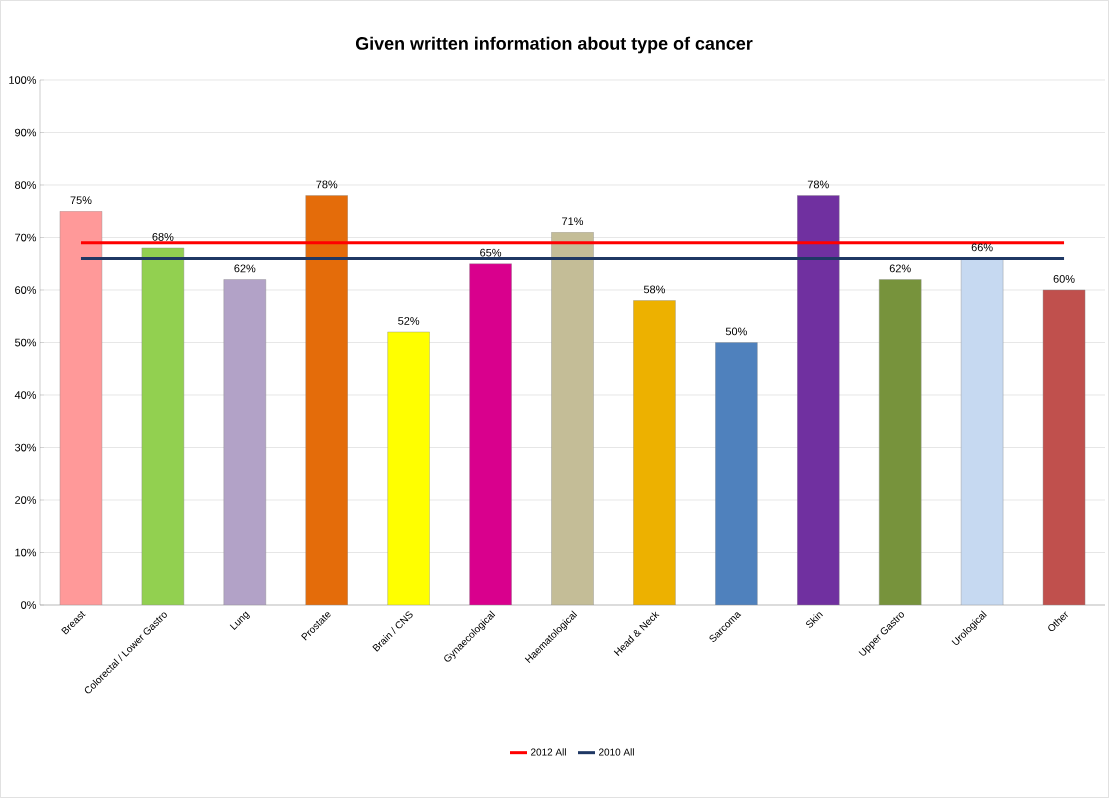 Image resolution: width=1109 pixels, height=798 pixels. I want to click on y-tick-label: 20%, so click(26, 500).